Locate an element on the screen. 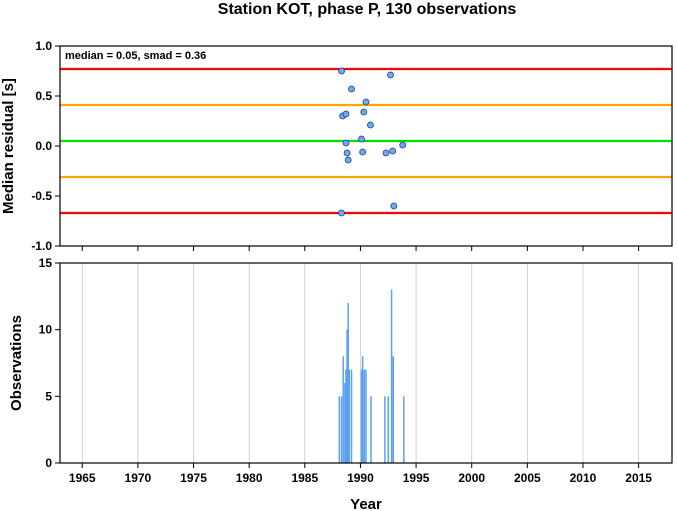 This screenshot has width=678, height=511. observations-y-tick-label-3: 15 is located at coordinates (46, 263).